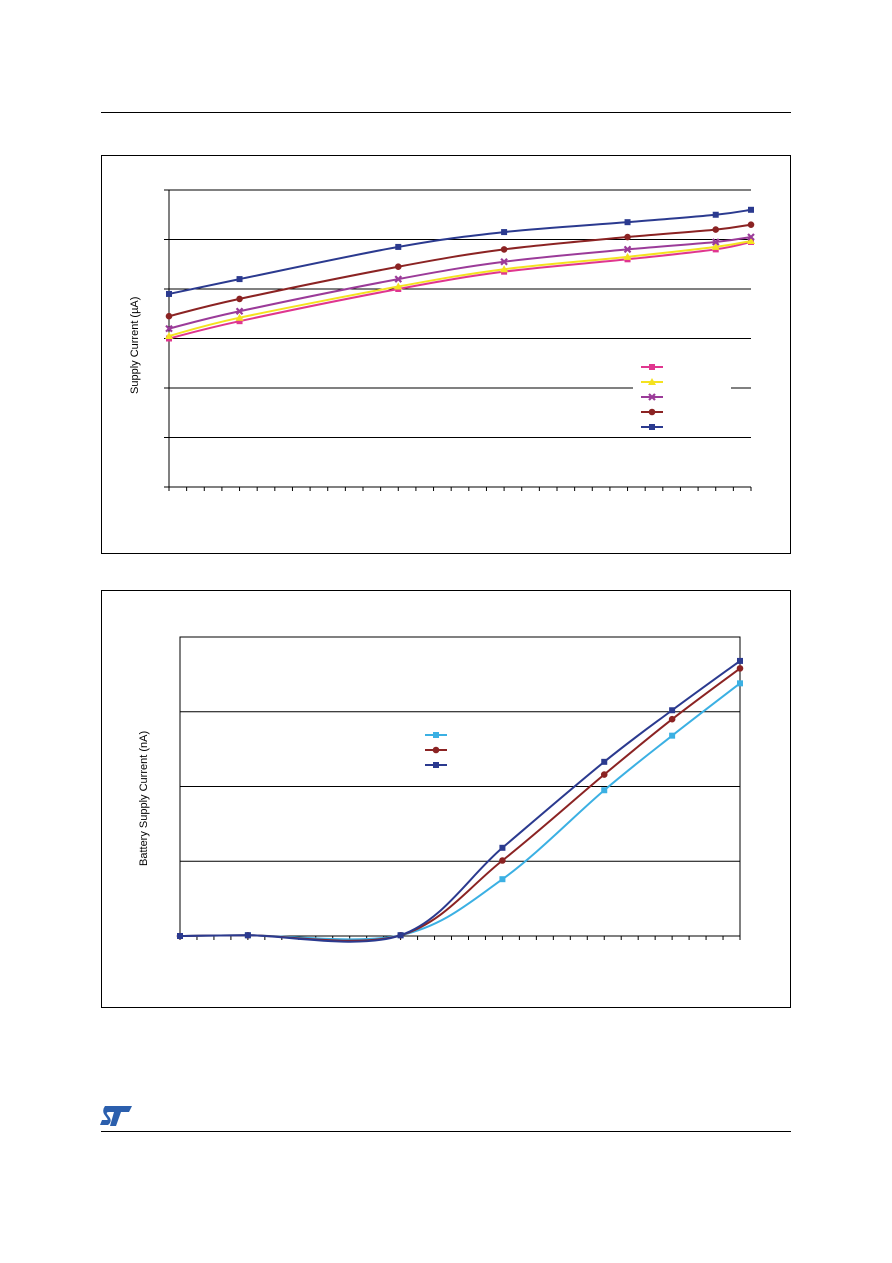  What do you see at coordinates (460, 251) in the screenshot?
I see `series-5-line` at bounding box center [460, 251].